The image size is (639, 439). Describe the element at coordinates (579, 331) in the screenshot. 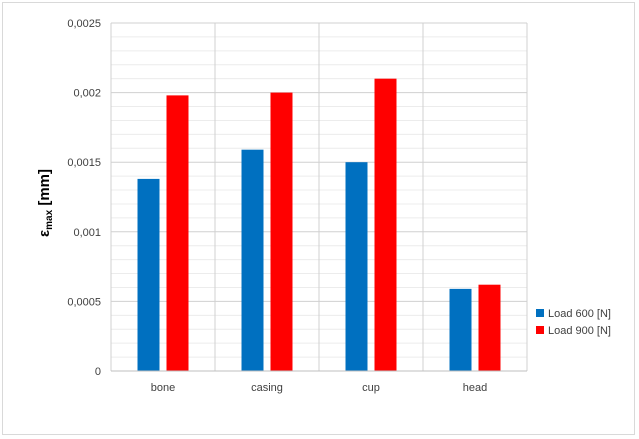

I see `legend-label: Load 900 [N]` at that location.